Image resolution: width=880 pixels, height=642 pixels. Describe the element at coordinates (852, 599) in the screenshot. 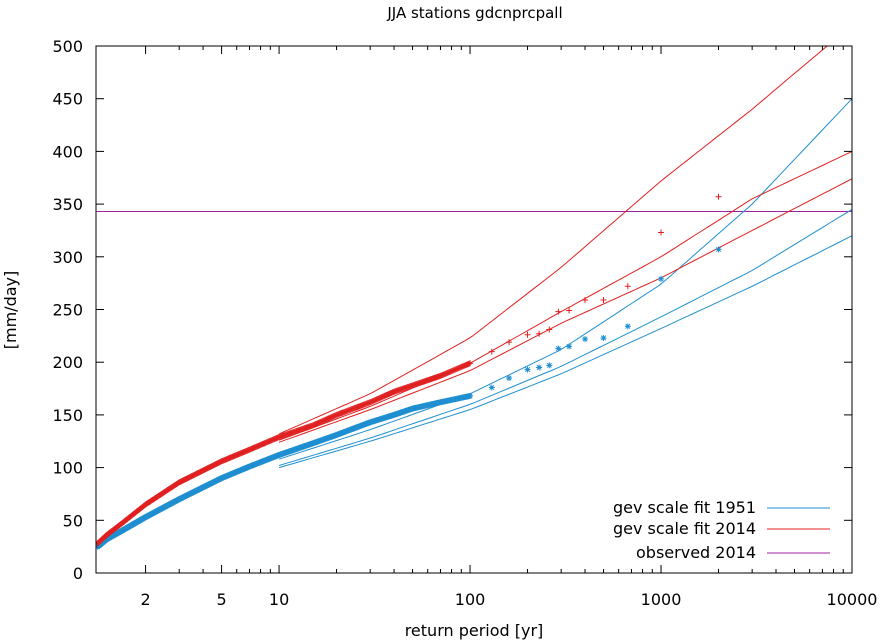

I see `x-tick-label: 10000` at that location.